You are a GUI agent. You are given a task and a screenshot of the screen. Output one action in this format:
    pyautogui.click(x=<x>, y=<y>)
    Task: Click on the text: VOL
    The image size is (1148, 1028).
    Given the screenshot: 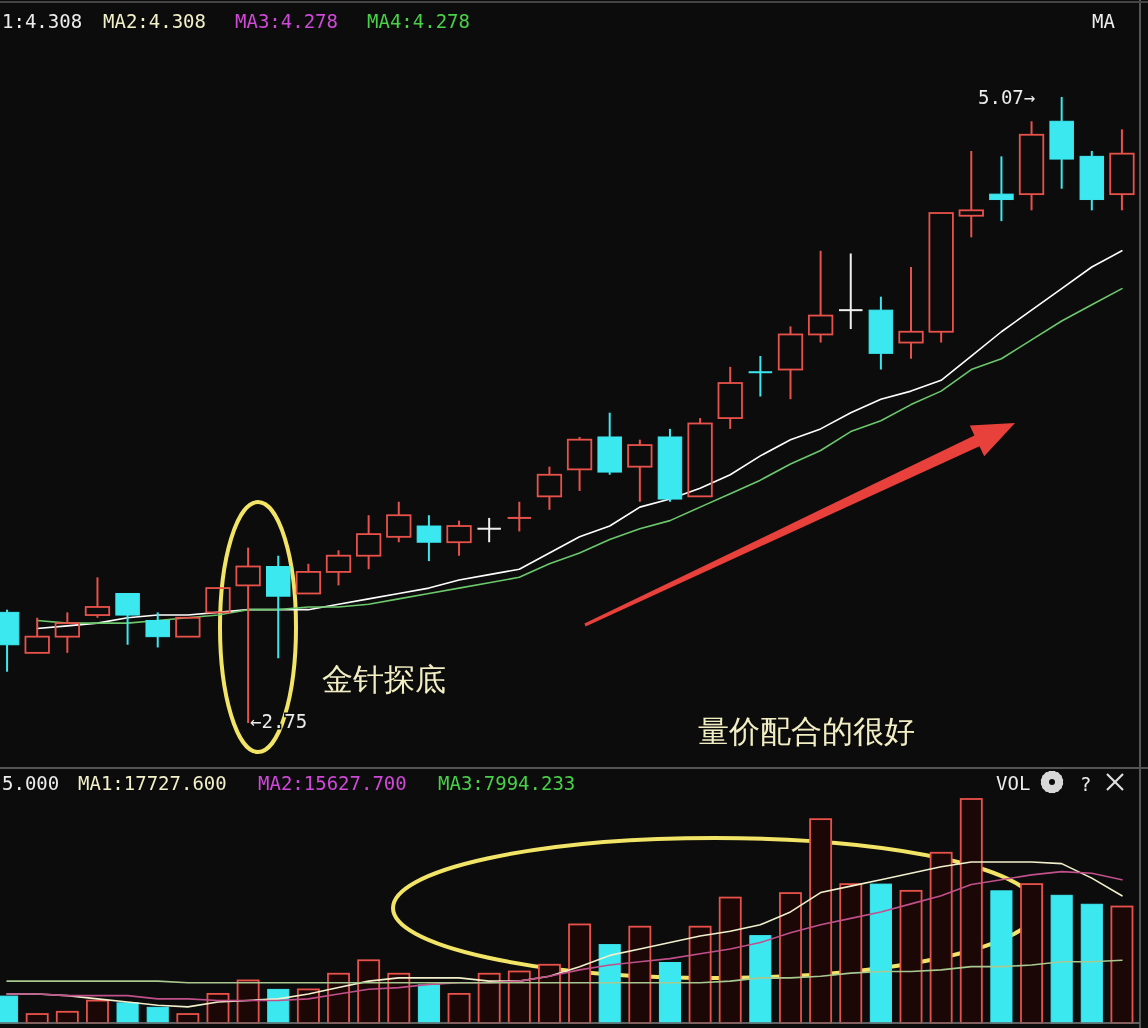 What is the action you would take?
    pyautogui.click(x=1013, y=783)
    